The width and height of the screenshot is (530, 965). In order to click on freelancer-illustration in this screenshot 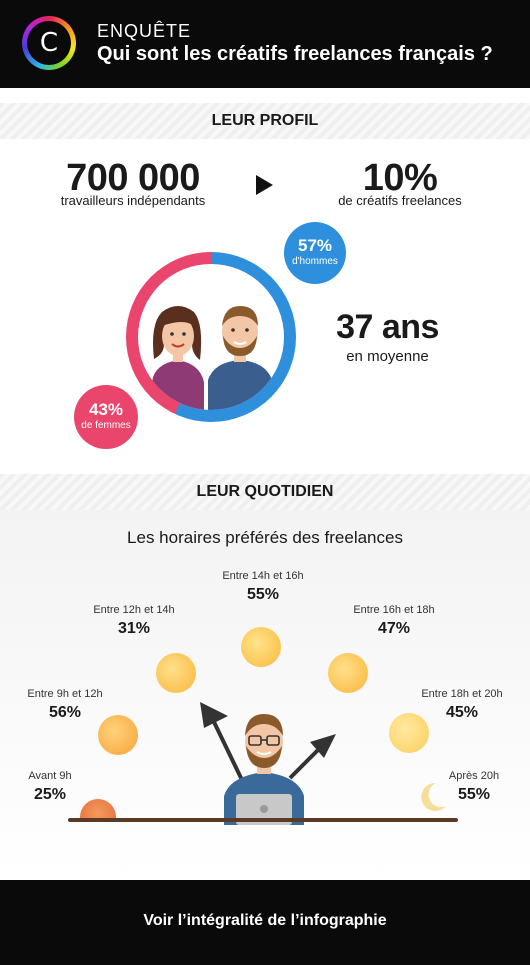, I will do `click(268, 763)`.